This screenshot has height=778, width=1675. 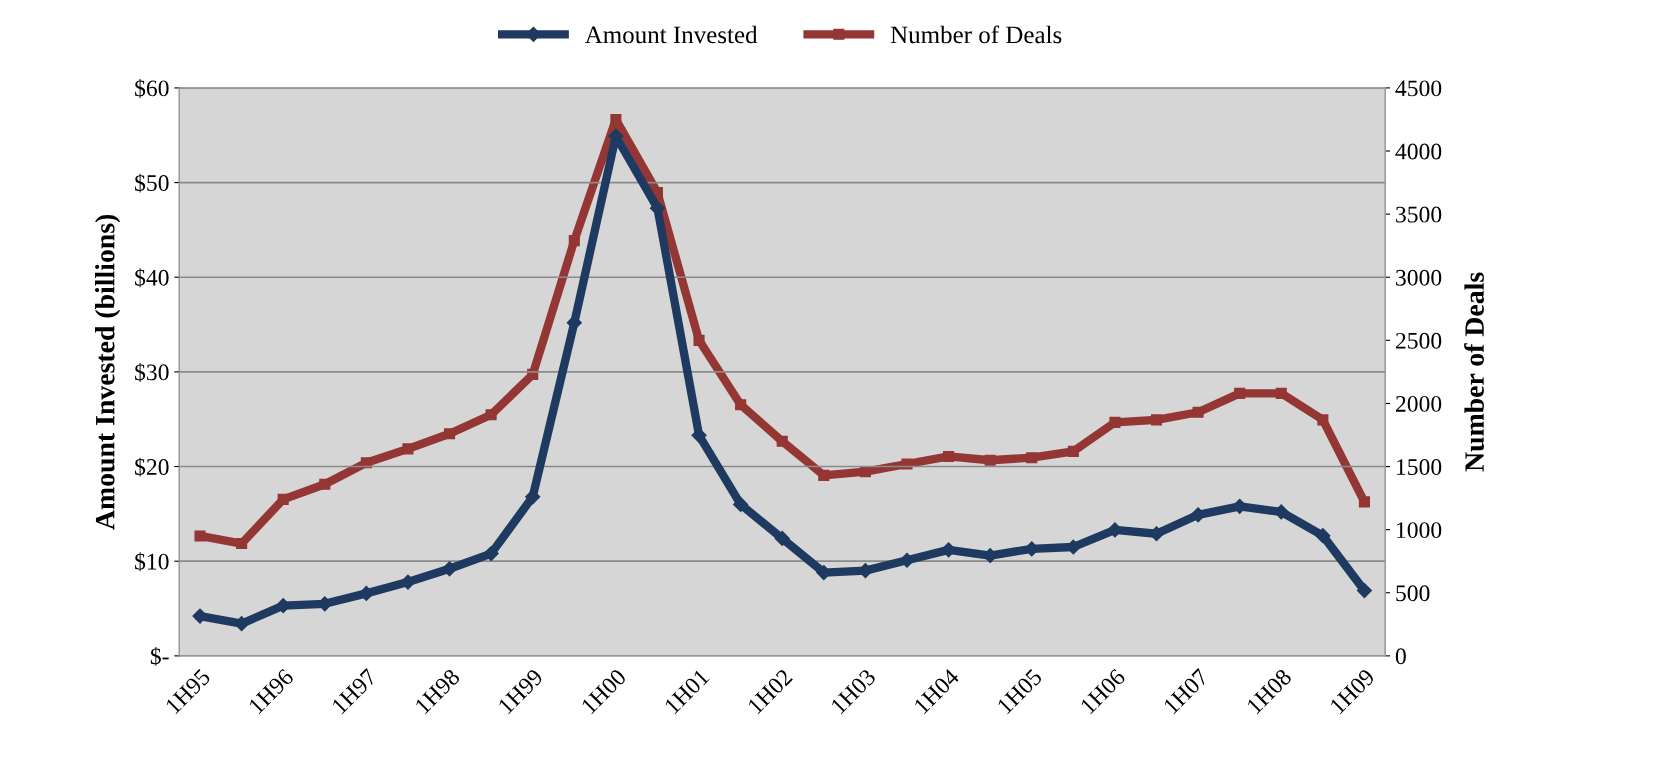 What do you see at coordinates (159, 656) in the screenshot?
I see `y-tick-label: $-` at bounding box center [159, 656].